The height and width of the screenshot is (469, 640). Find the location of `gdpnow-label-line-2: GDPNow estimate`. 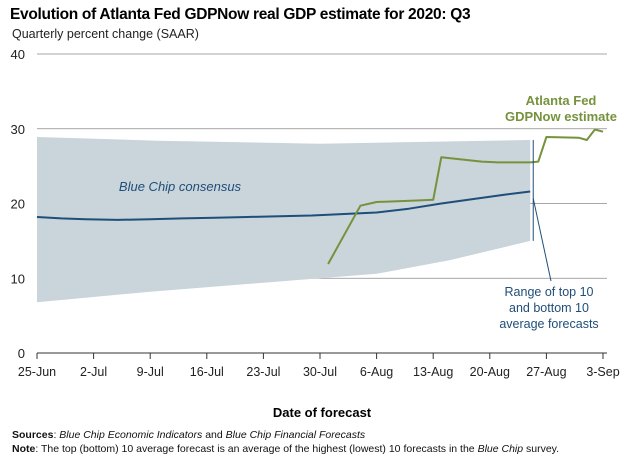

gdpnow-label-line-2: GDPNow estimate is located at coordinates (561, 116).